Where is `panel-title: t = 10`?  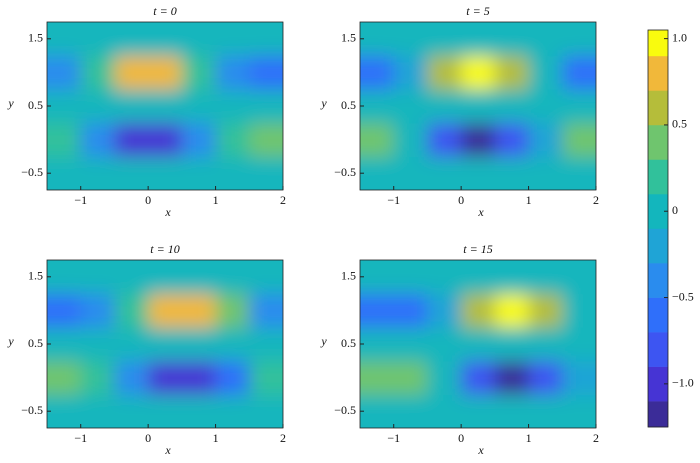
panel-title: t = 10 is located at coordinates (164, 249).